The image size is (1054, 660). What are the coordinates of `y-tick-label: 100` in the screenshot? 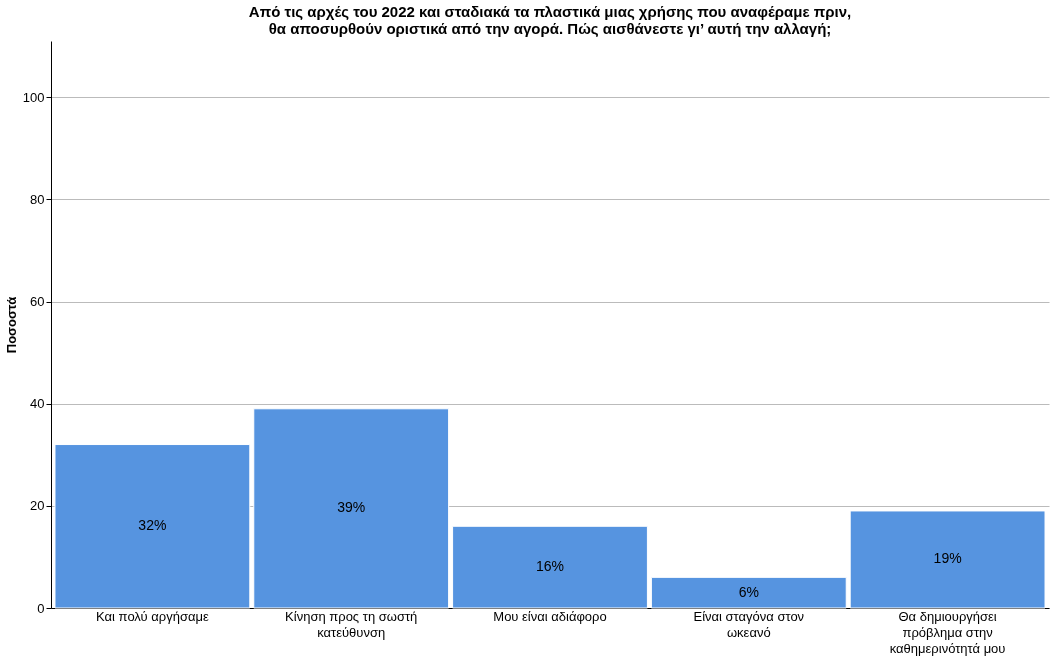 It's located at (33, 97).